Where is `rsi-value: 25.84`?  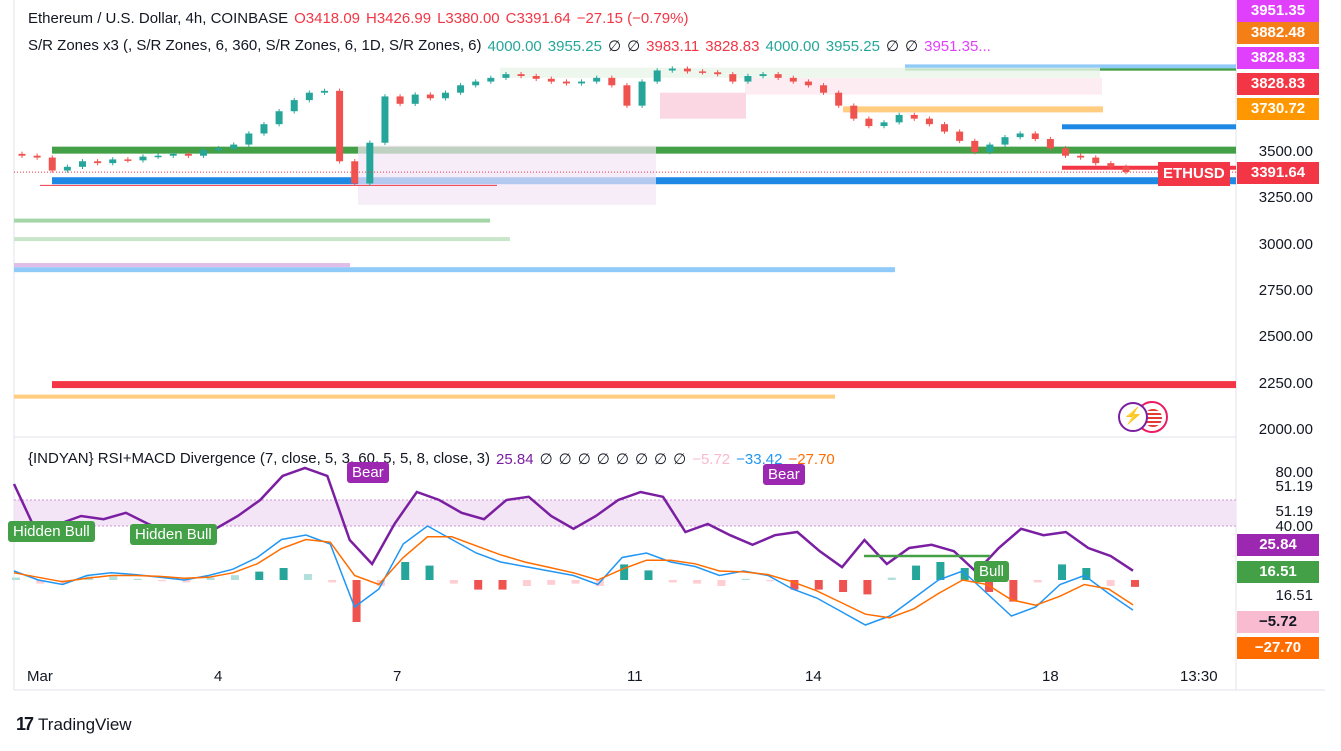 rsi-value: 25.84 is located at coordinates (515, 459).